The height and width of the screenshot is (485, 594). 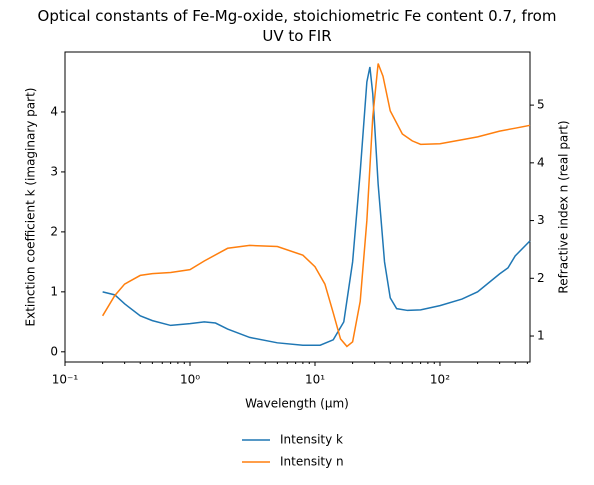 I want to click on x-tick-label: 10², so click(x=440, y=380).